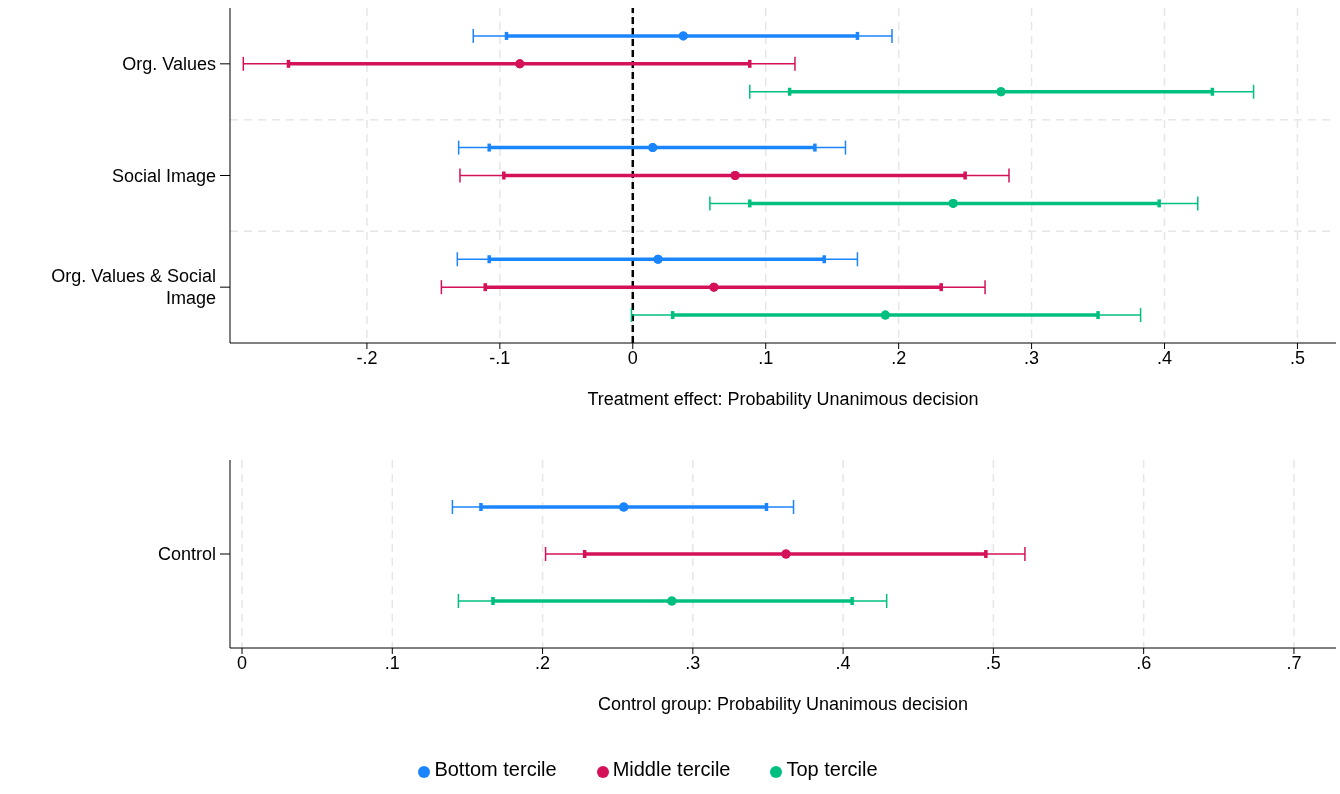 The width and height of the screenshot is (1340, 794). Describe the element at coordinates (367, 357) in the screenshot. I see `x-tick-label: -.2` at that location.